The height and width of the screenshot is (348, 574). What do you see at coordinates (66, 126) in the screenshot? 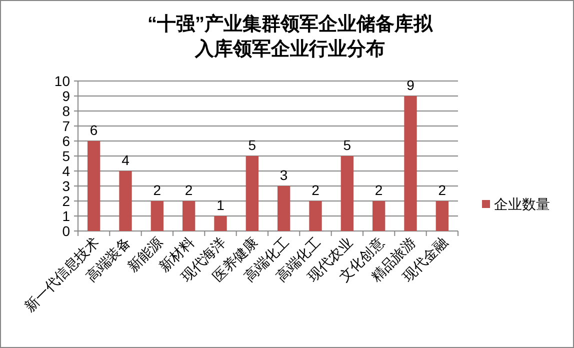
I see `y-tick-label: 7` at bounding box center [66, 126].